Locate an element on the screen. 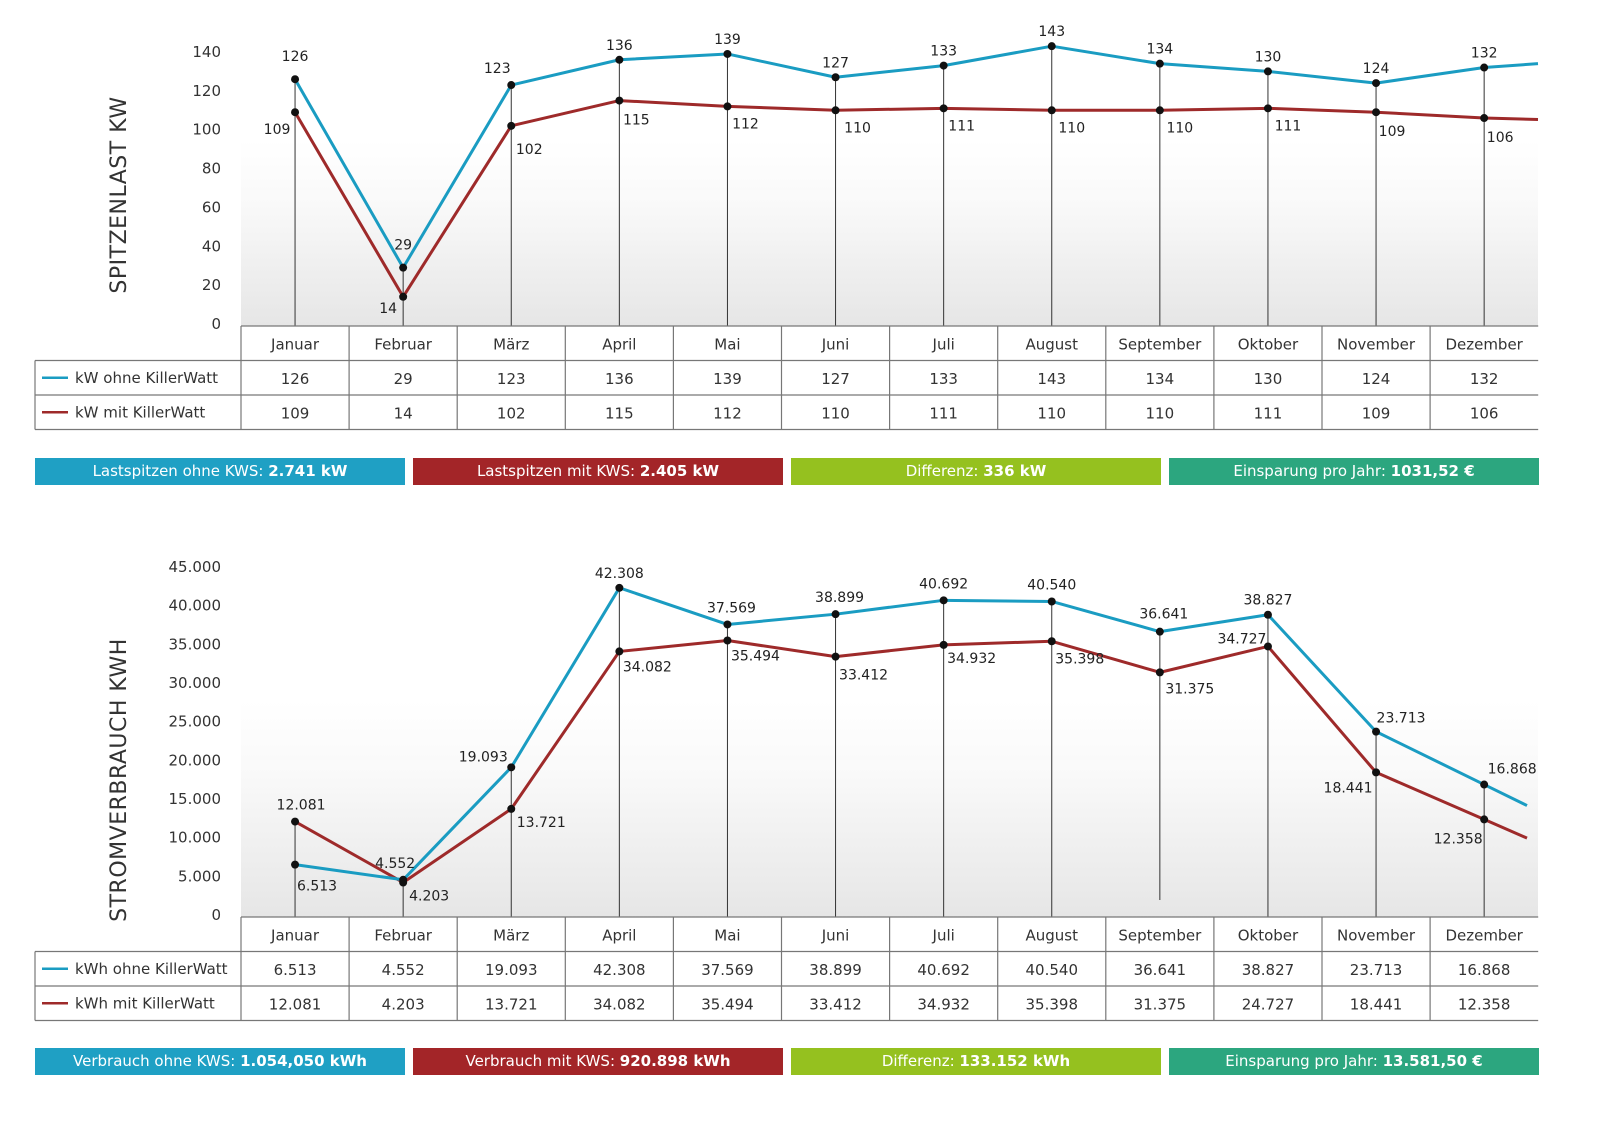  table-cell: 40.540 is located at coordinates (1052, 970).